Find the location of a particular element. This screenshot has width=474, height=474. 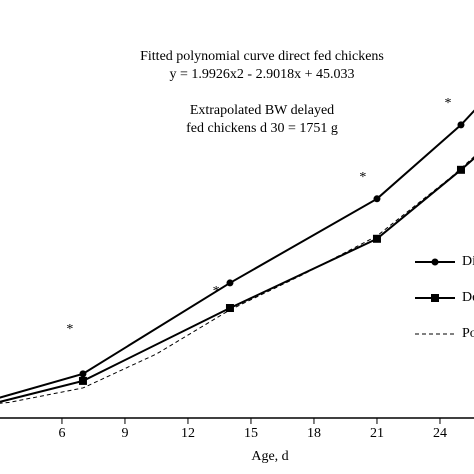

legend-label: Direct fed is located at coordinates (468, 261).